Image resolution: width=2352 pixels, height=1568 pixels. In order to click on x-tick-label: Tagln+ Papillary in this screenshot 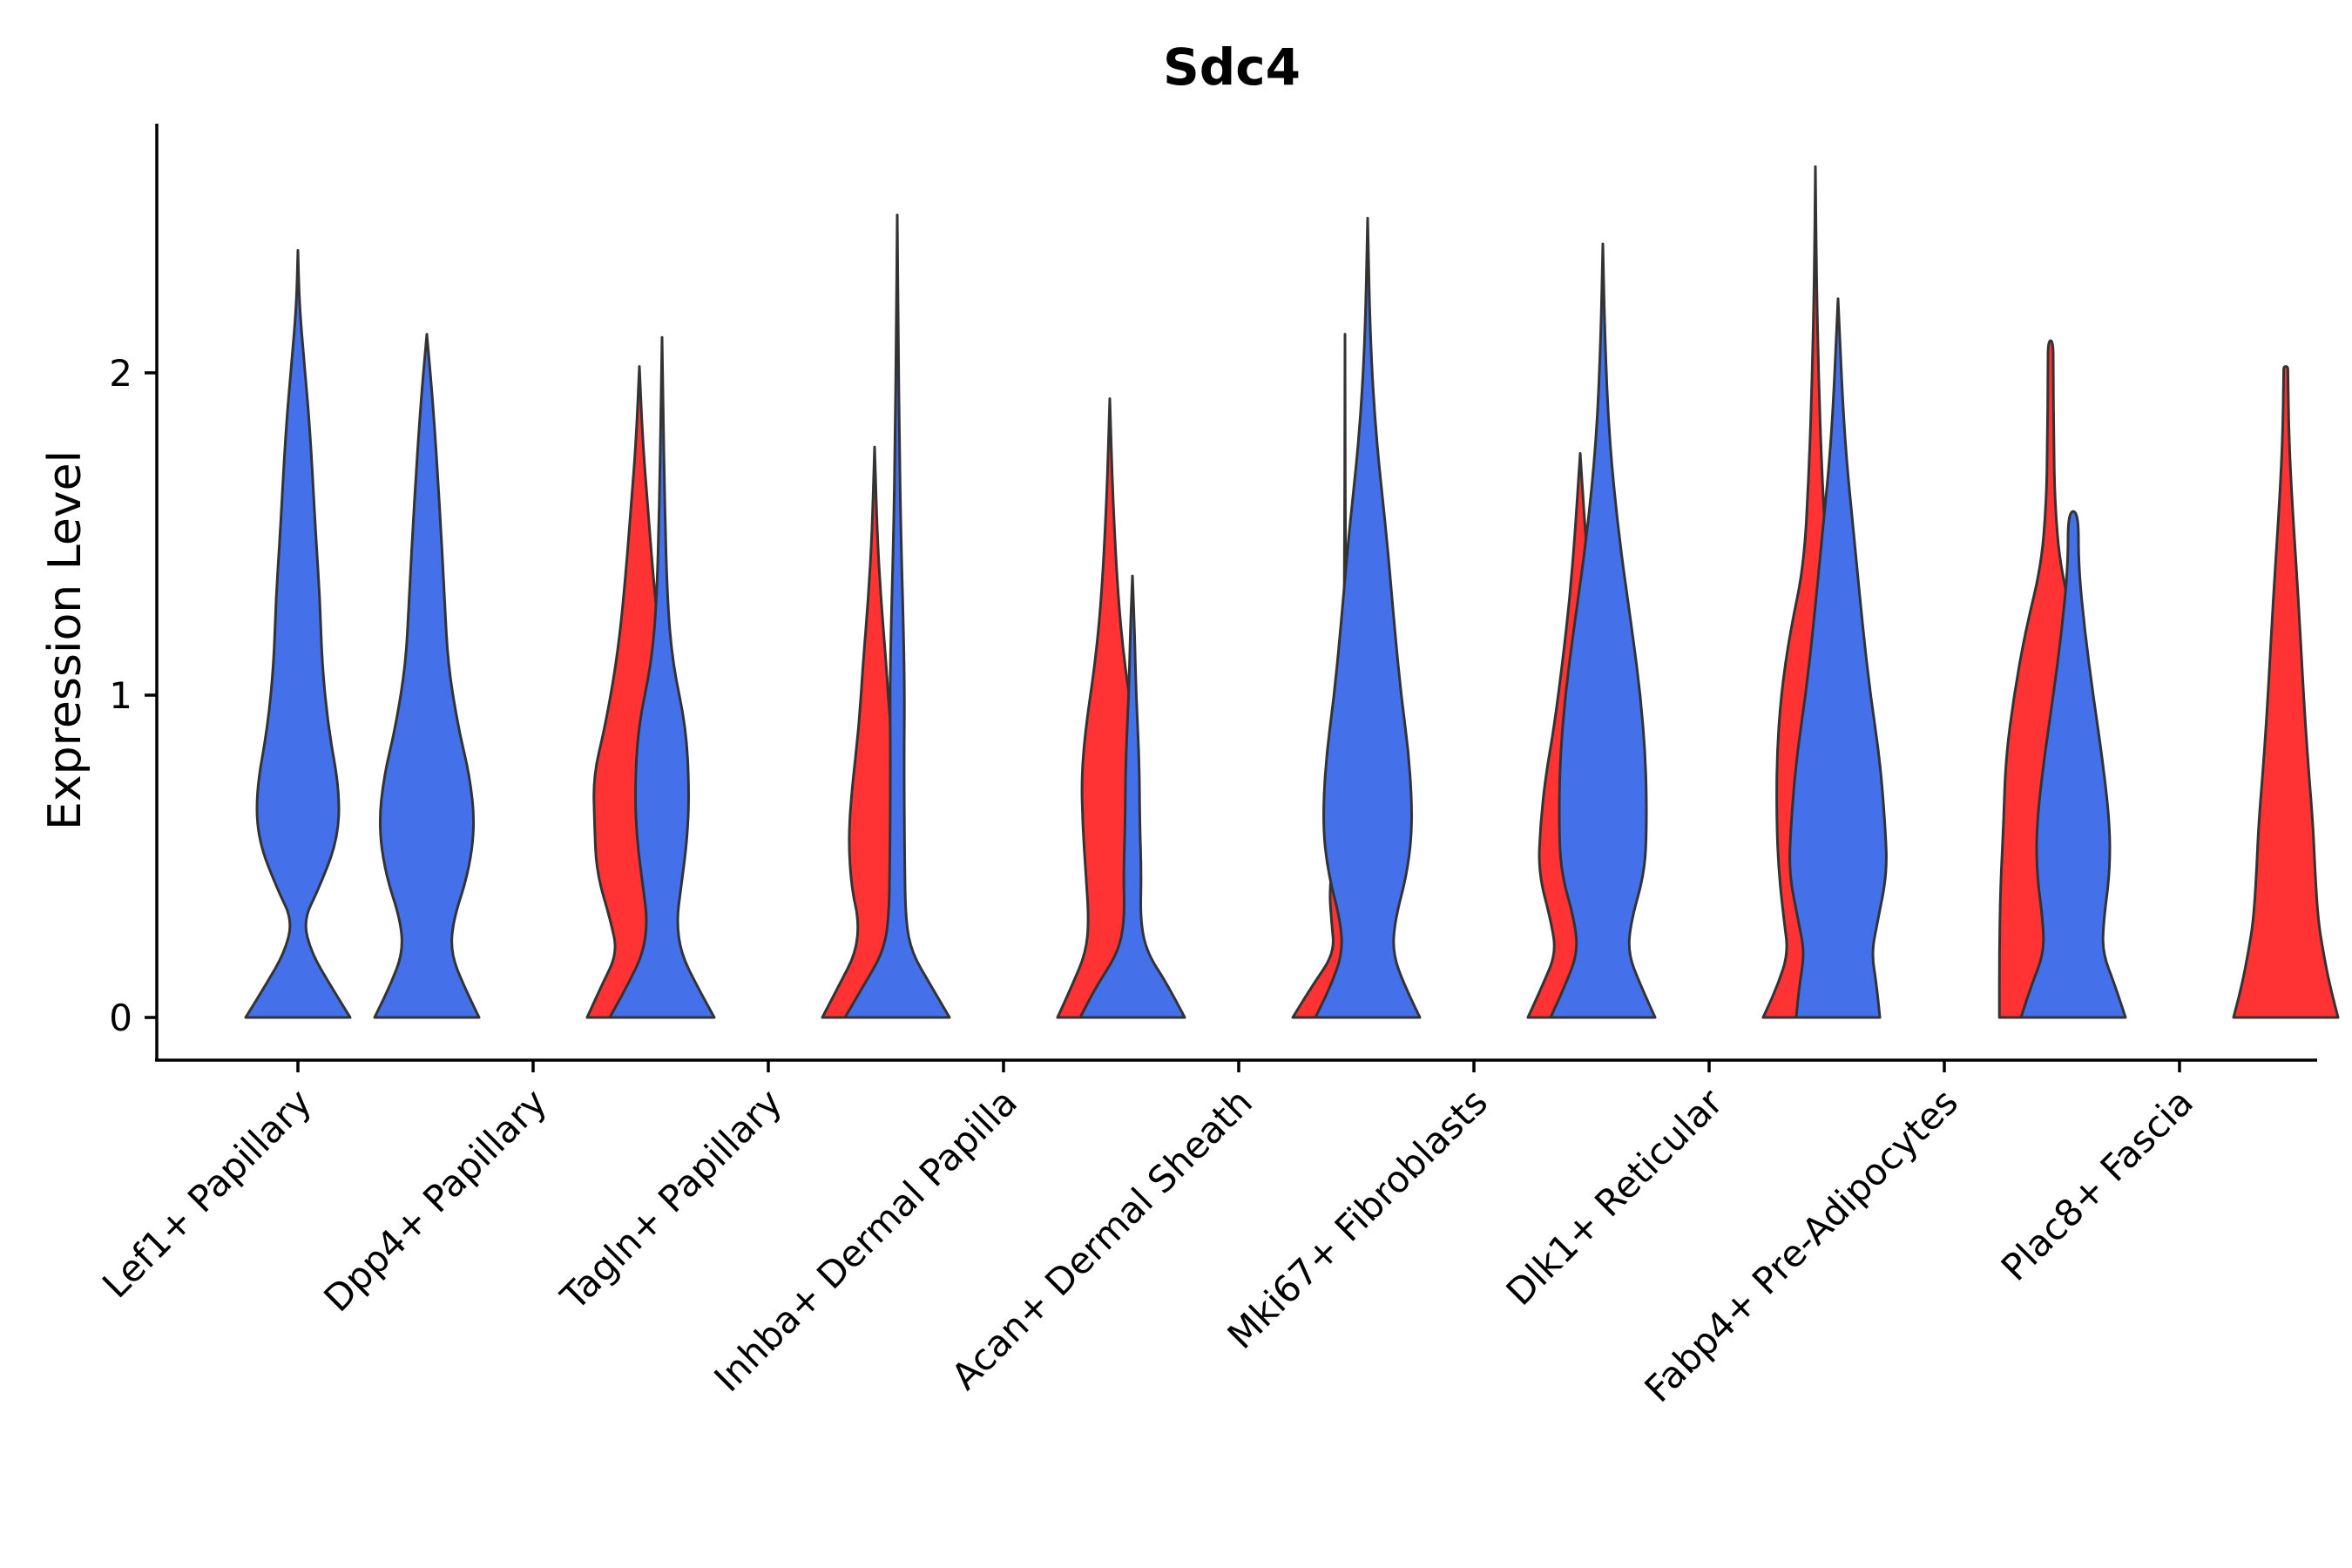, I will do `click(671, 1199)`.